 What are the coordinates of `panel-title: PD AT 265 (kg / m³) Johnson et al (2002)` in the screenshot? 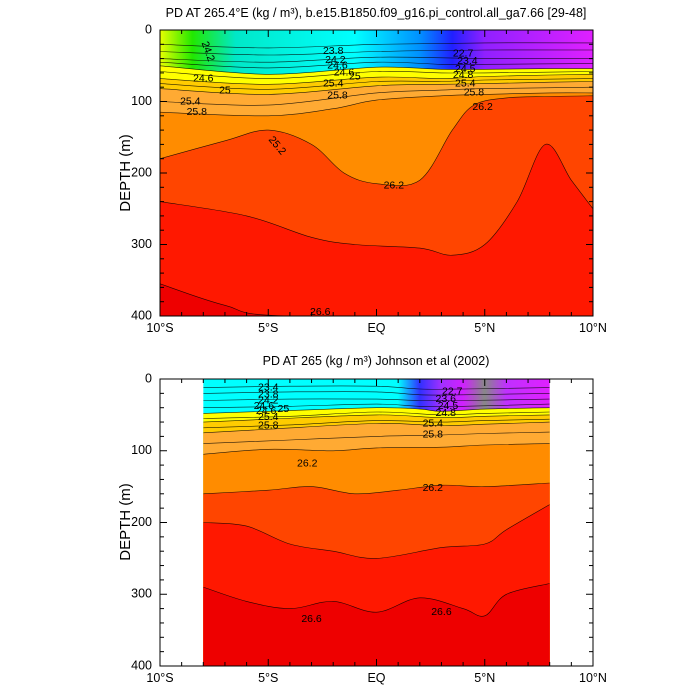 It's located at (376, 361).